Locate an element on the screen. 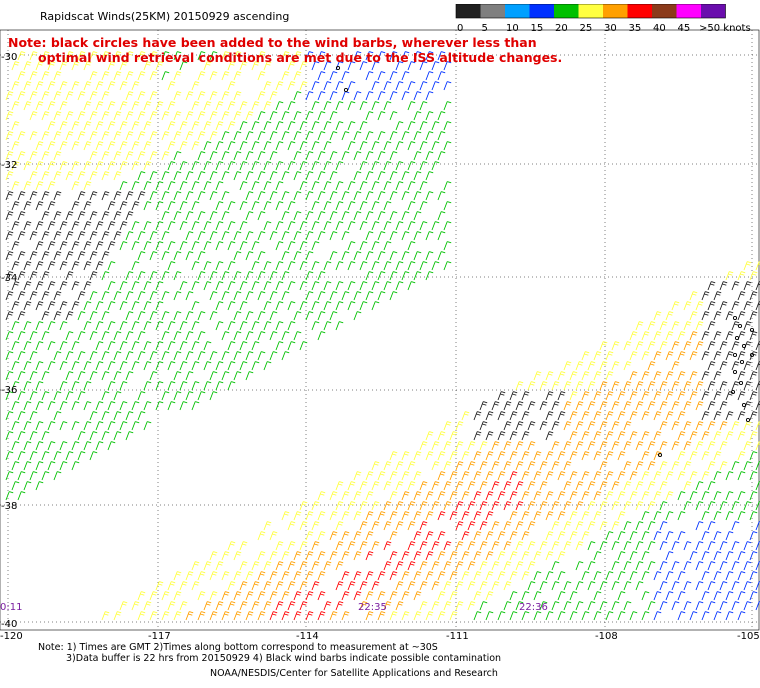 Image resolution: width=760 pixels, height=688 pixels. lon-label-1: -117 is located at coordinates (159, 636).